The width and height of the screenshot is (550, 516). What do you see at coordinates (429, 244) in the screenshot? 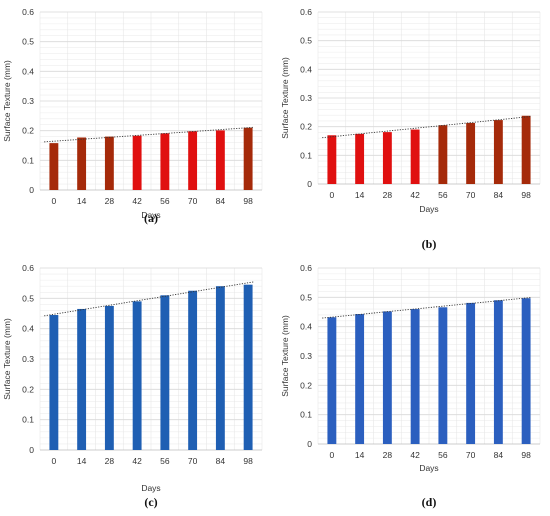
I see `panel-label: (b)` at bounding box center [429, 244].